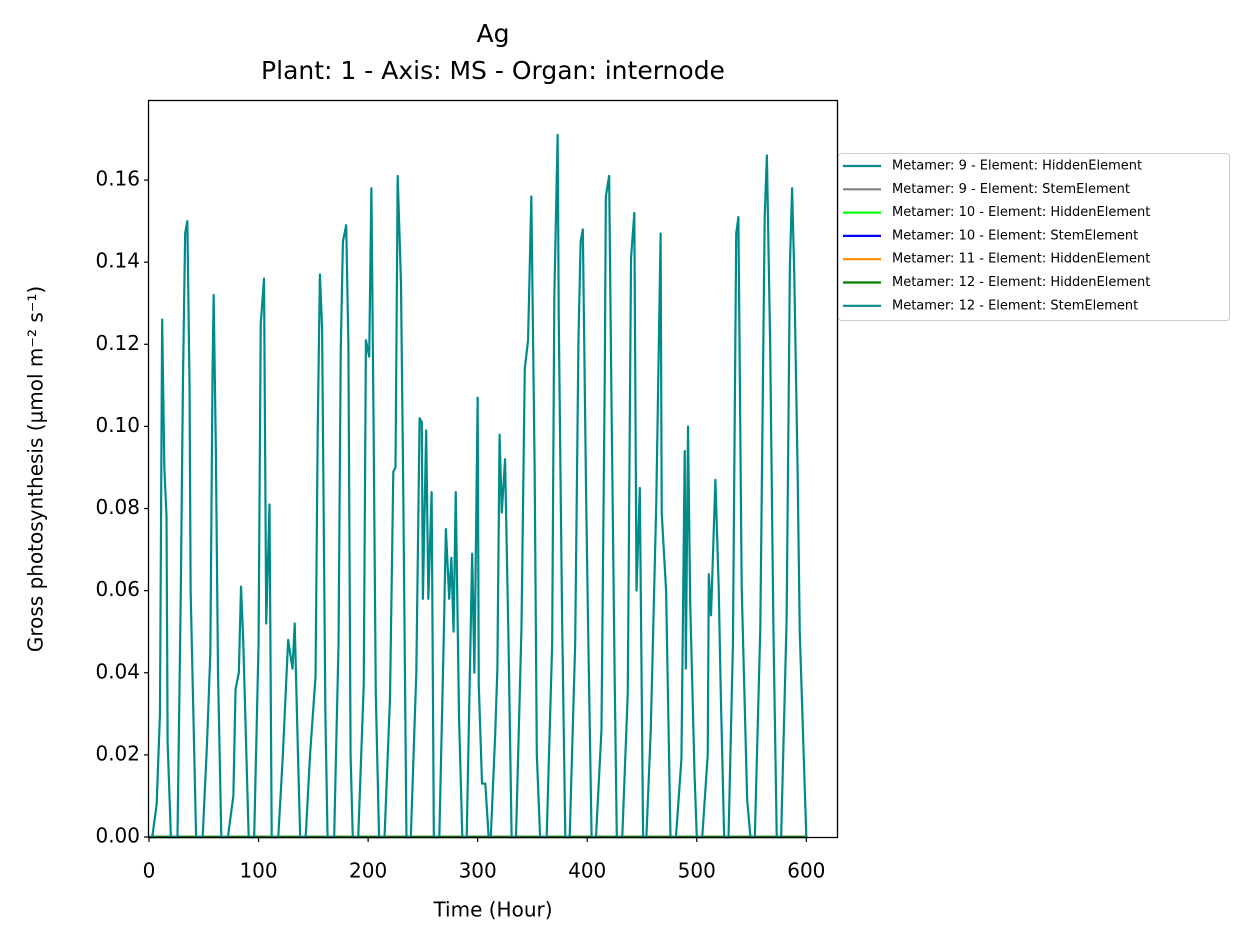 The image size is (1250, 945). Describe the element at coordinates (1021, 259) in the screenshot. I see `legend-label: Metamer: 11 - Element: HiddenElement` at that location.